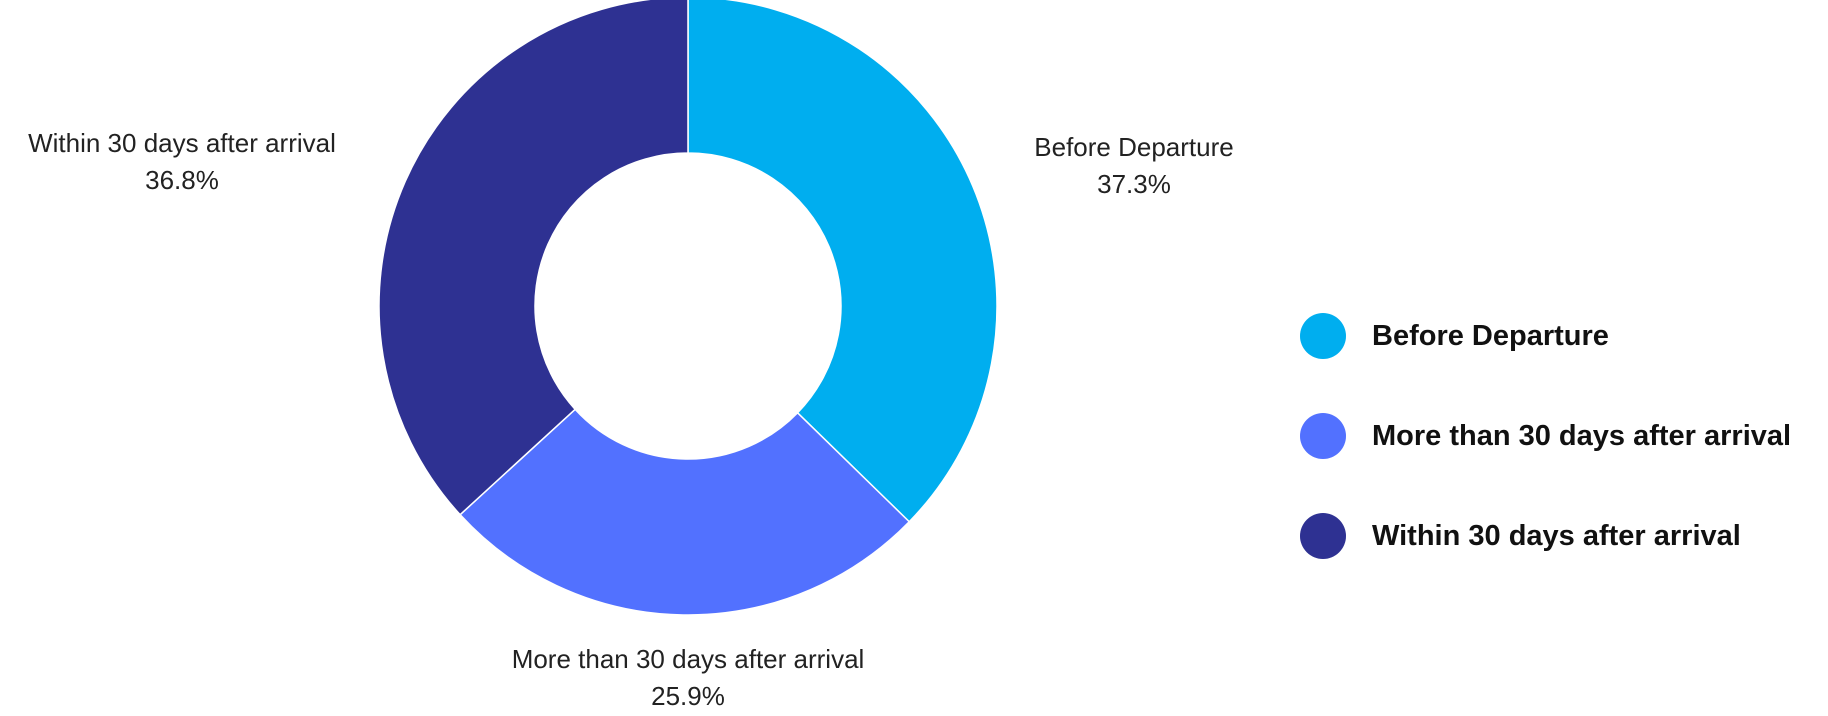  What do you see at coordinates (182, 143) in the screenshot?
I see `slice-label-within-30-days-after-arrival: Within 30 days after arrival` at bounding box center [182, 143].